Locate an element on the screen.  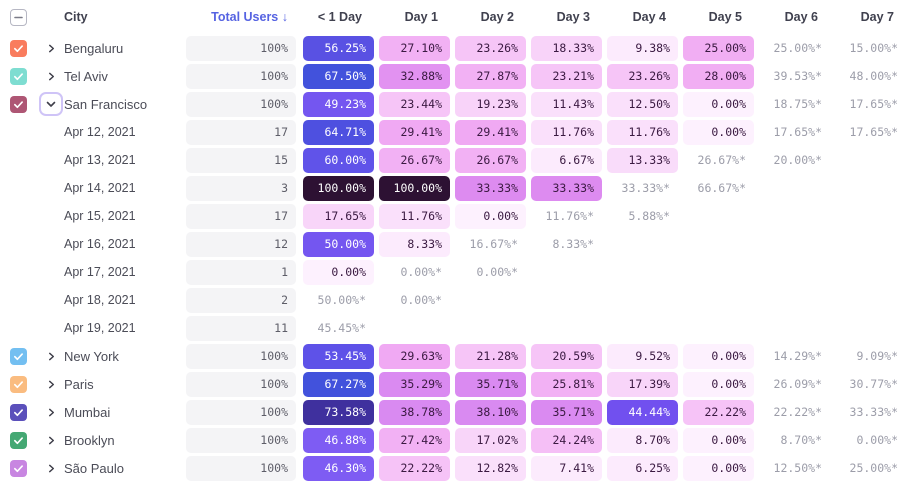
retention-cell-day-2: 17.02% is located at coordinates (490, 440).